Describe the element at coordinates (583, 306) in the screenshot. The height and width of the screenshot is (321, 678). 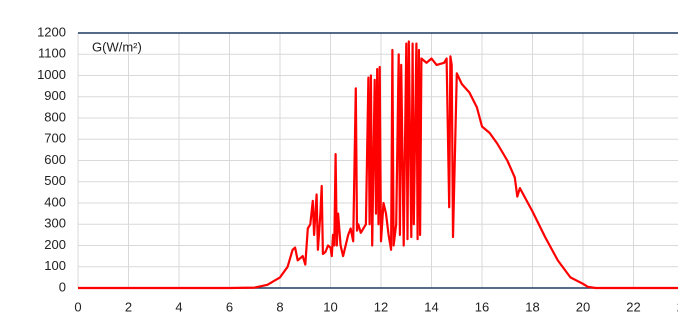
I see `x-tick-label: 20` at that location.